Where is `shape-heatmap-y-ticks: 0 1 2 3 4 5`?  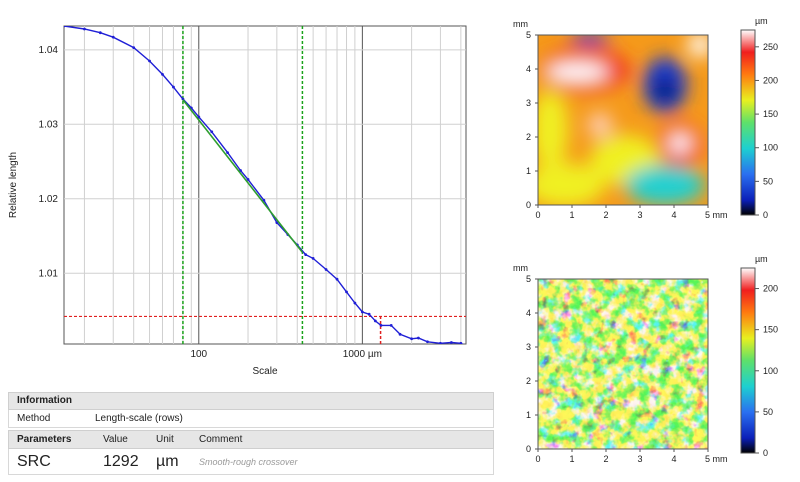 shape-heatmap-y-ticks: 0 1 2 3 4 5 is located at coordinates (532, 120).